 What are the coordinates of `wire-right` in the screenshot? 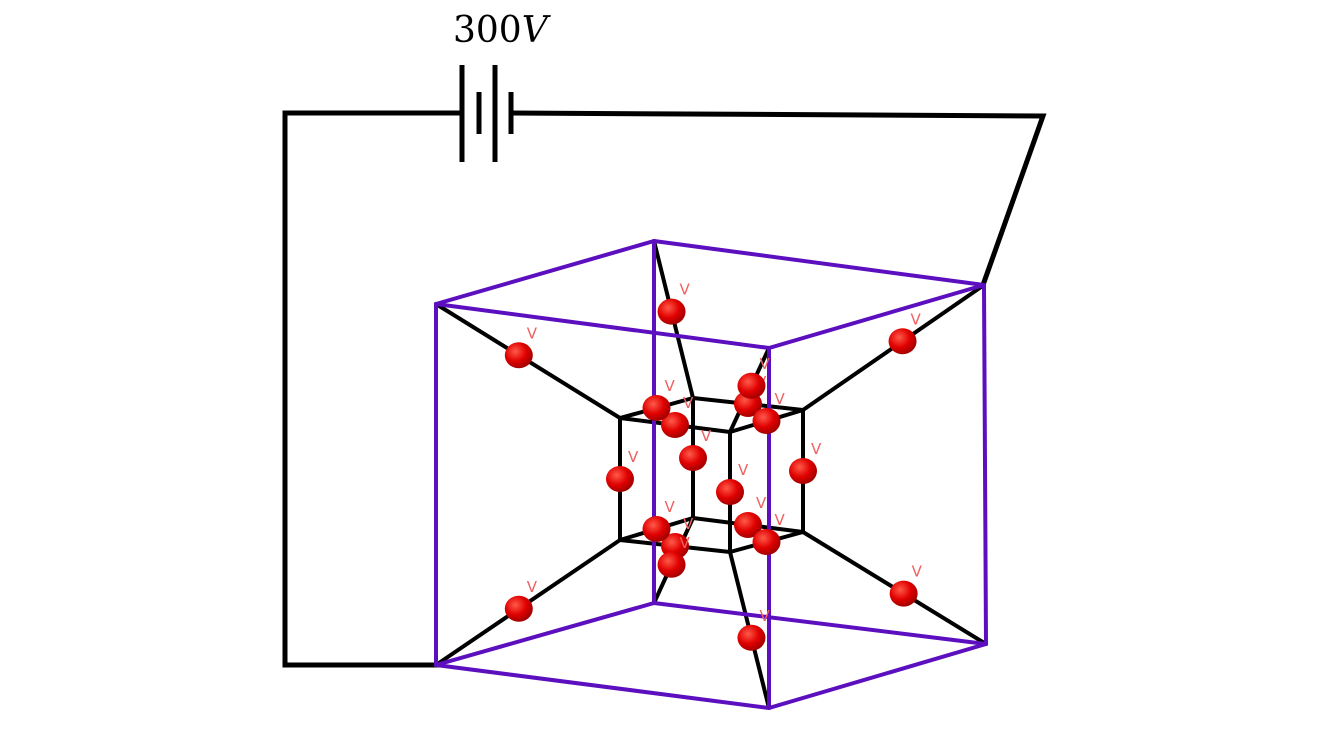 It's located at (778, 198).